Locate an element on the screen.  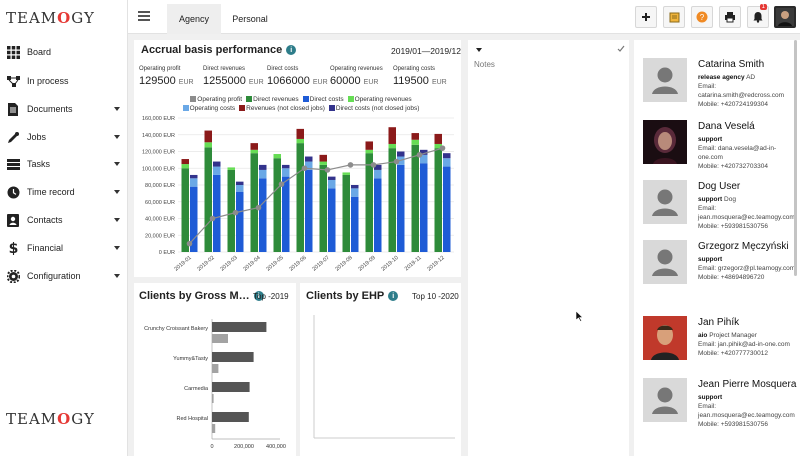
x-tick-label: 2019-11 is located at coordinates (413, 263).